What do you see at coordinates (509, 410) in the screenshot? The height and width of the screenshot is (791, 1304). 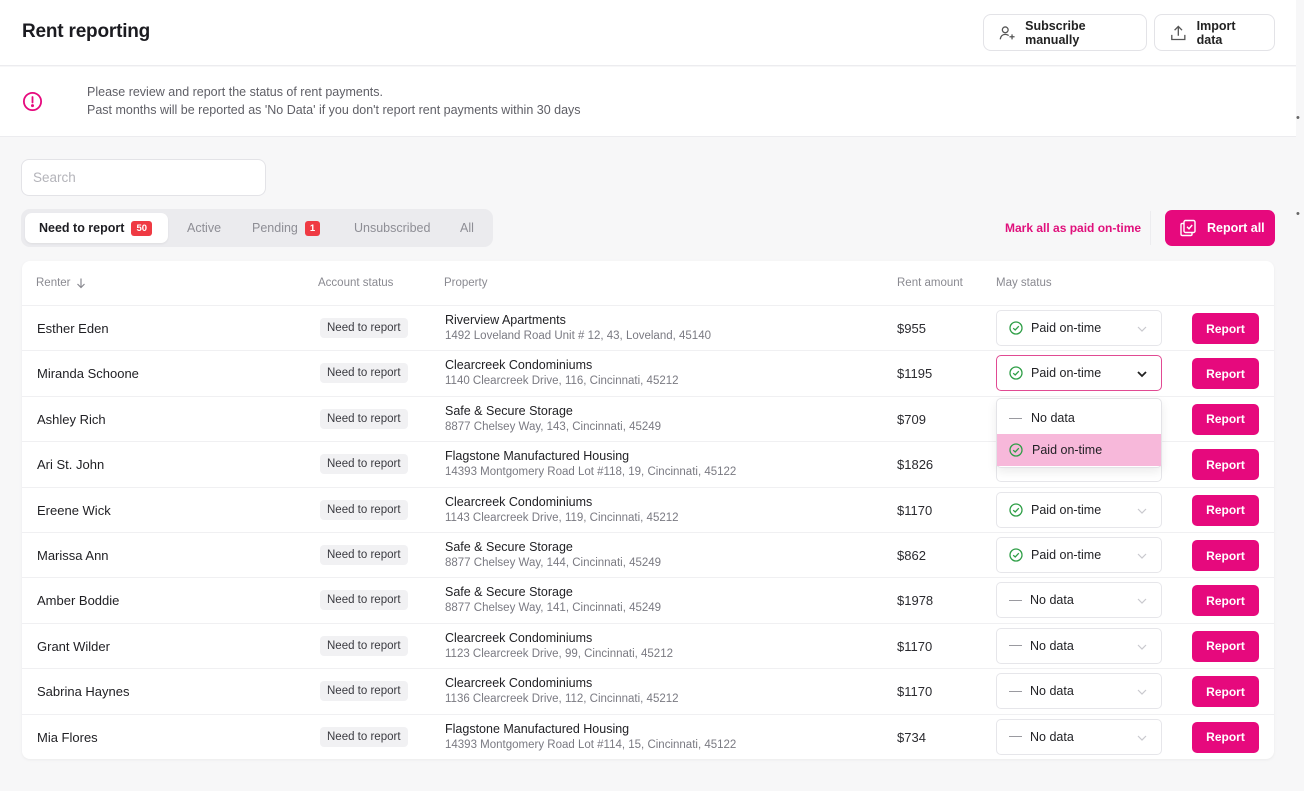 I see `property-name: Safe & Secure Storage` at bounding box center [509, 410].